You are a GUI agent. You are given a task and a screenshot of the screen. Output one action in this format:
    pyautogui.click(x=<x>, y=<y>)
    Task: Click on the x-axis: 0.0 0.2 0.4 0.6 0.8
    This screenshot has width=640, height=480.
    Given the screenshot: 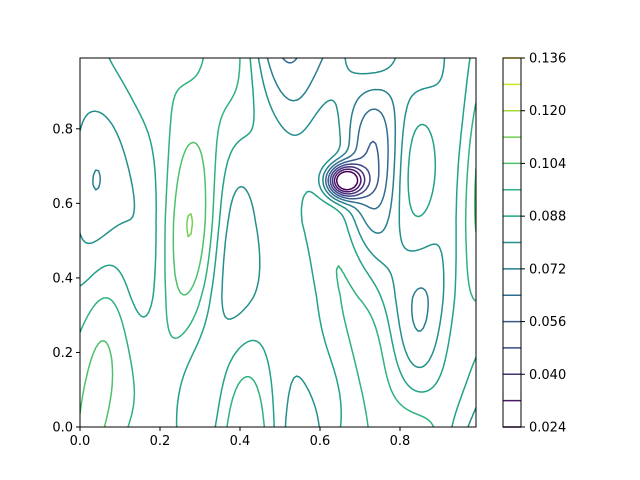 What is the action you would take?
    pyautogui.click(x=240, y=438)
    